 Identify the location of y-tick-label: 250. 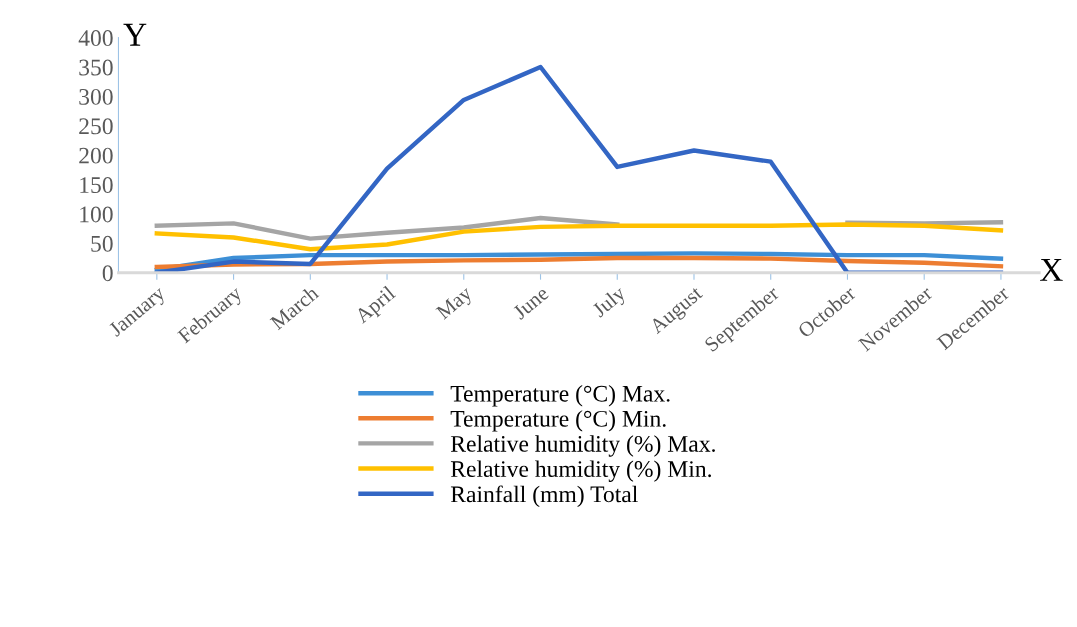
(96, 126).